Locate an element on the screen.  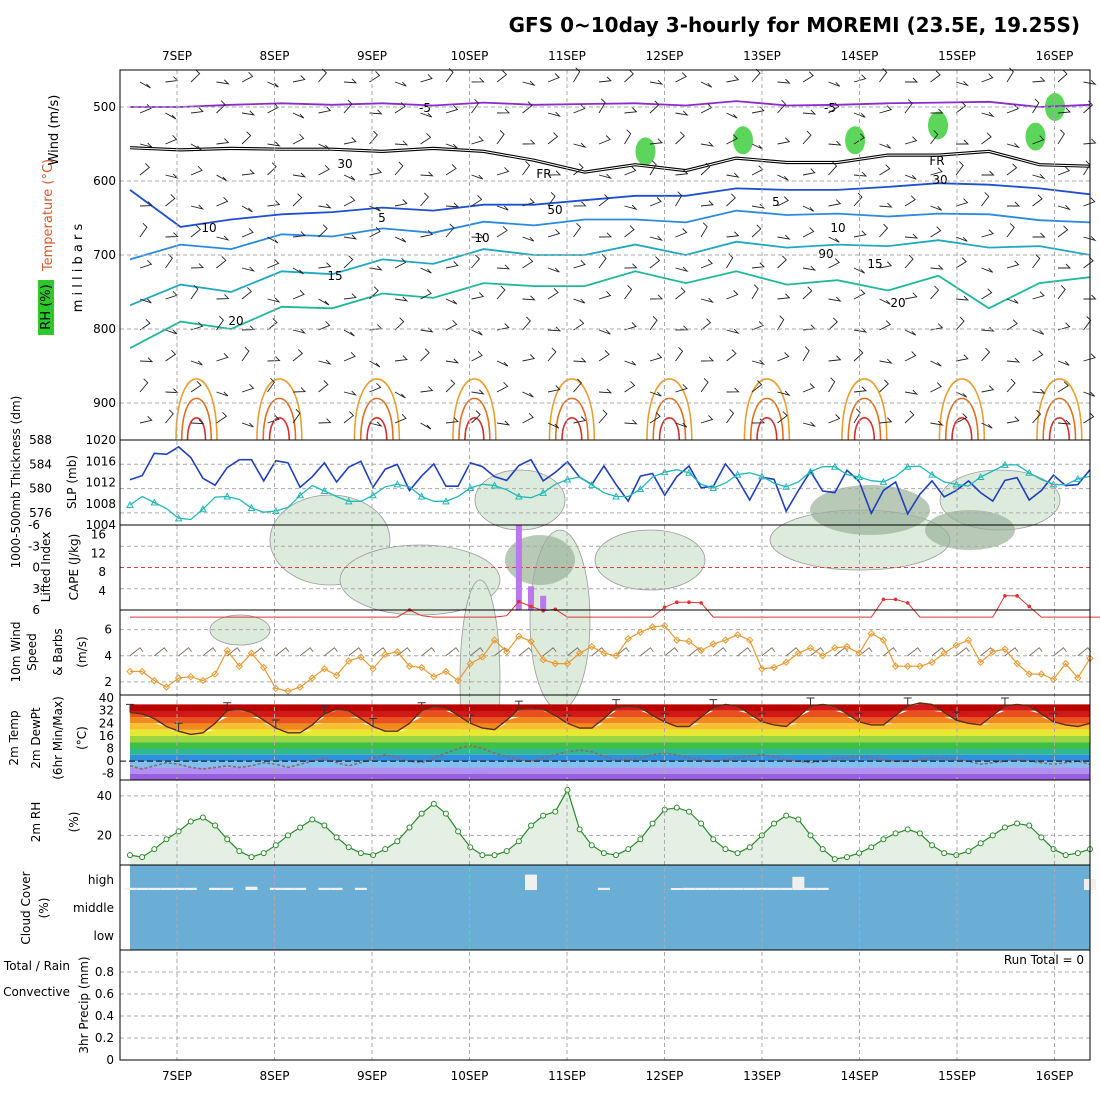
temp-tick: 0 is located at coordinates (110, 761).